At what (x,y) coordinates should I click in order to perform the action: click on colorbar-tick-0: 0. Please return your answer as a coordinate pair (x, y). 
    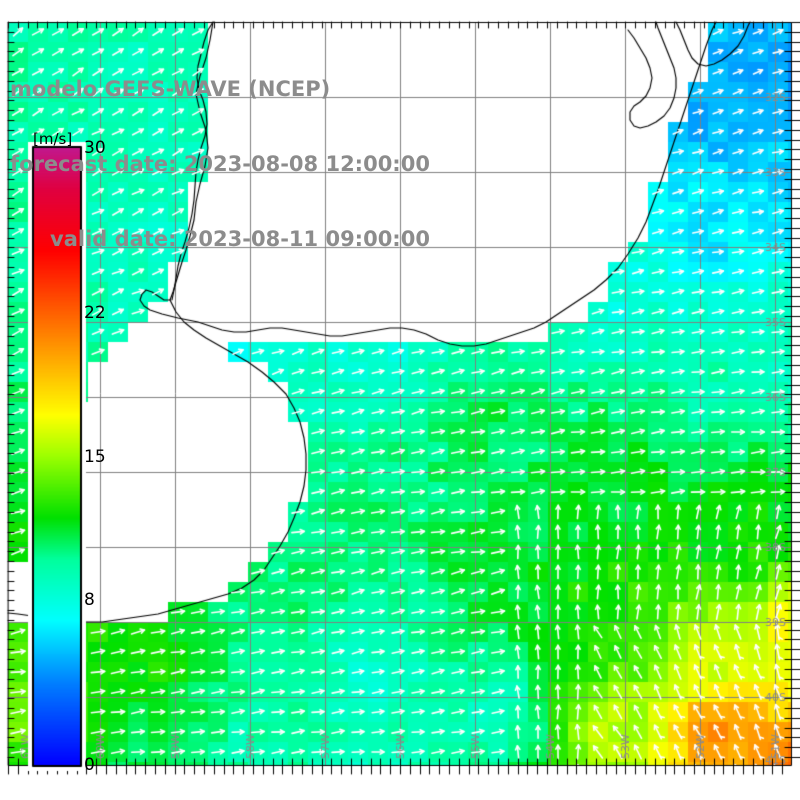
    Looking at the image, I should click on (89, 765).